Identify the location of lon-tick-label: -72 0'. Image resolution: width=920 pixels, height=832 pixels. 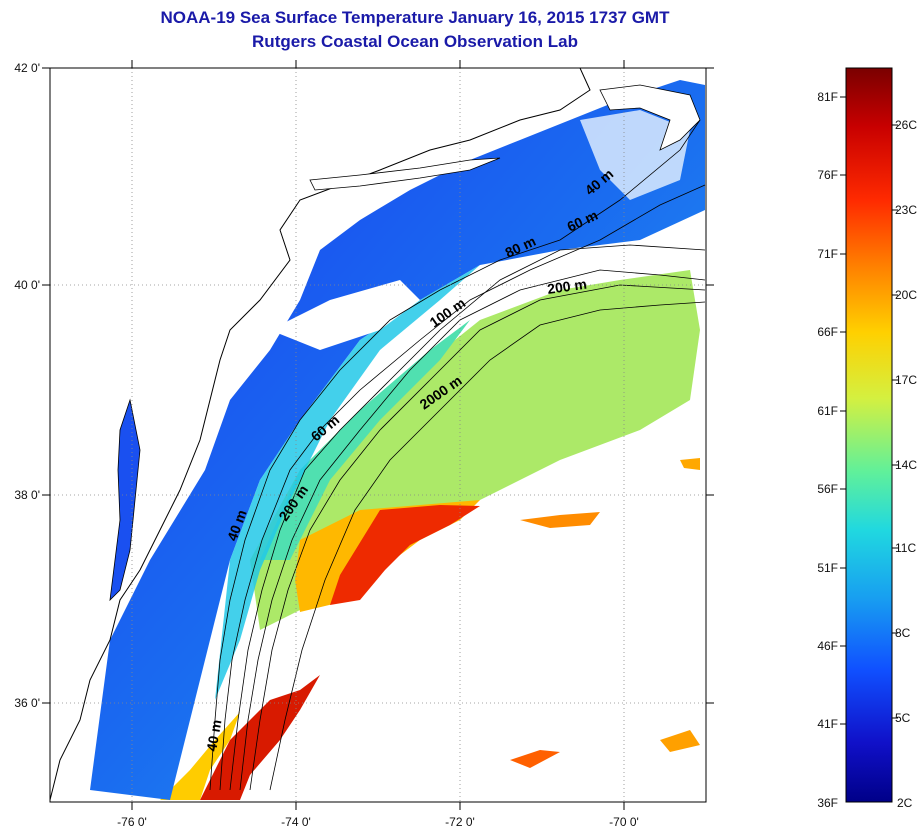
(460, 822).